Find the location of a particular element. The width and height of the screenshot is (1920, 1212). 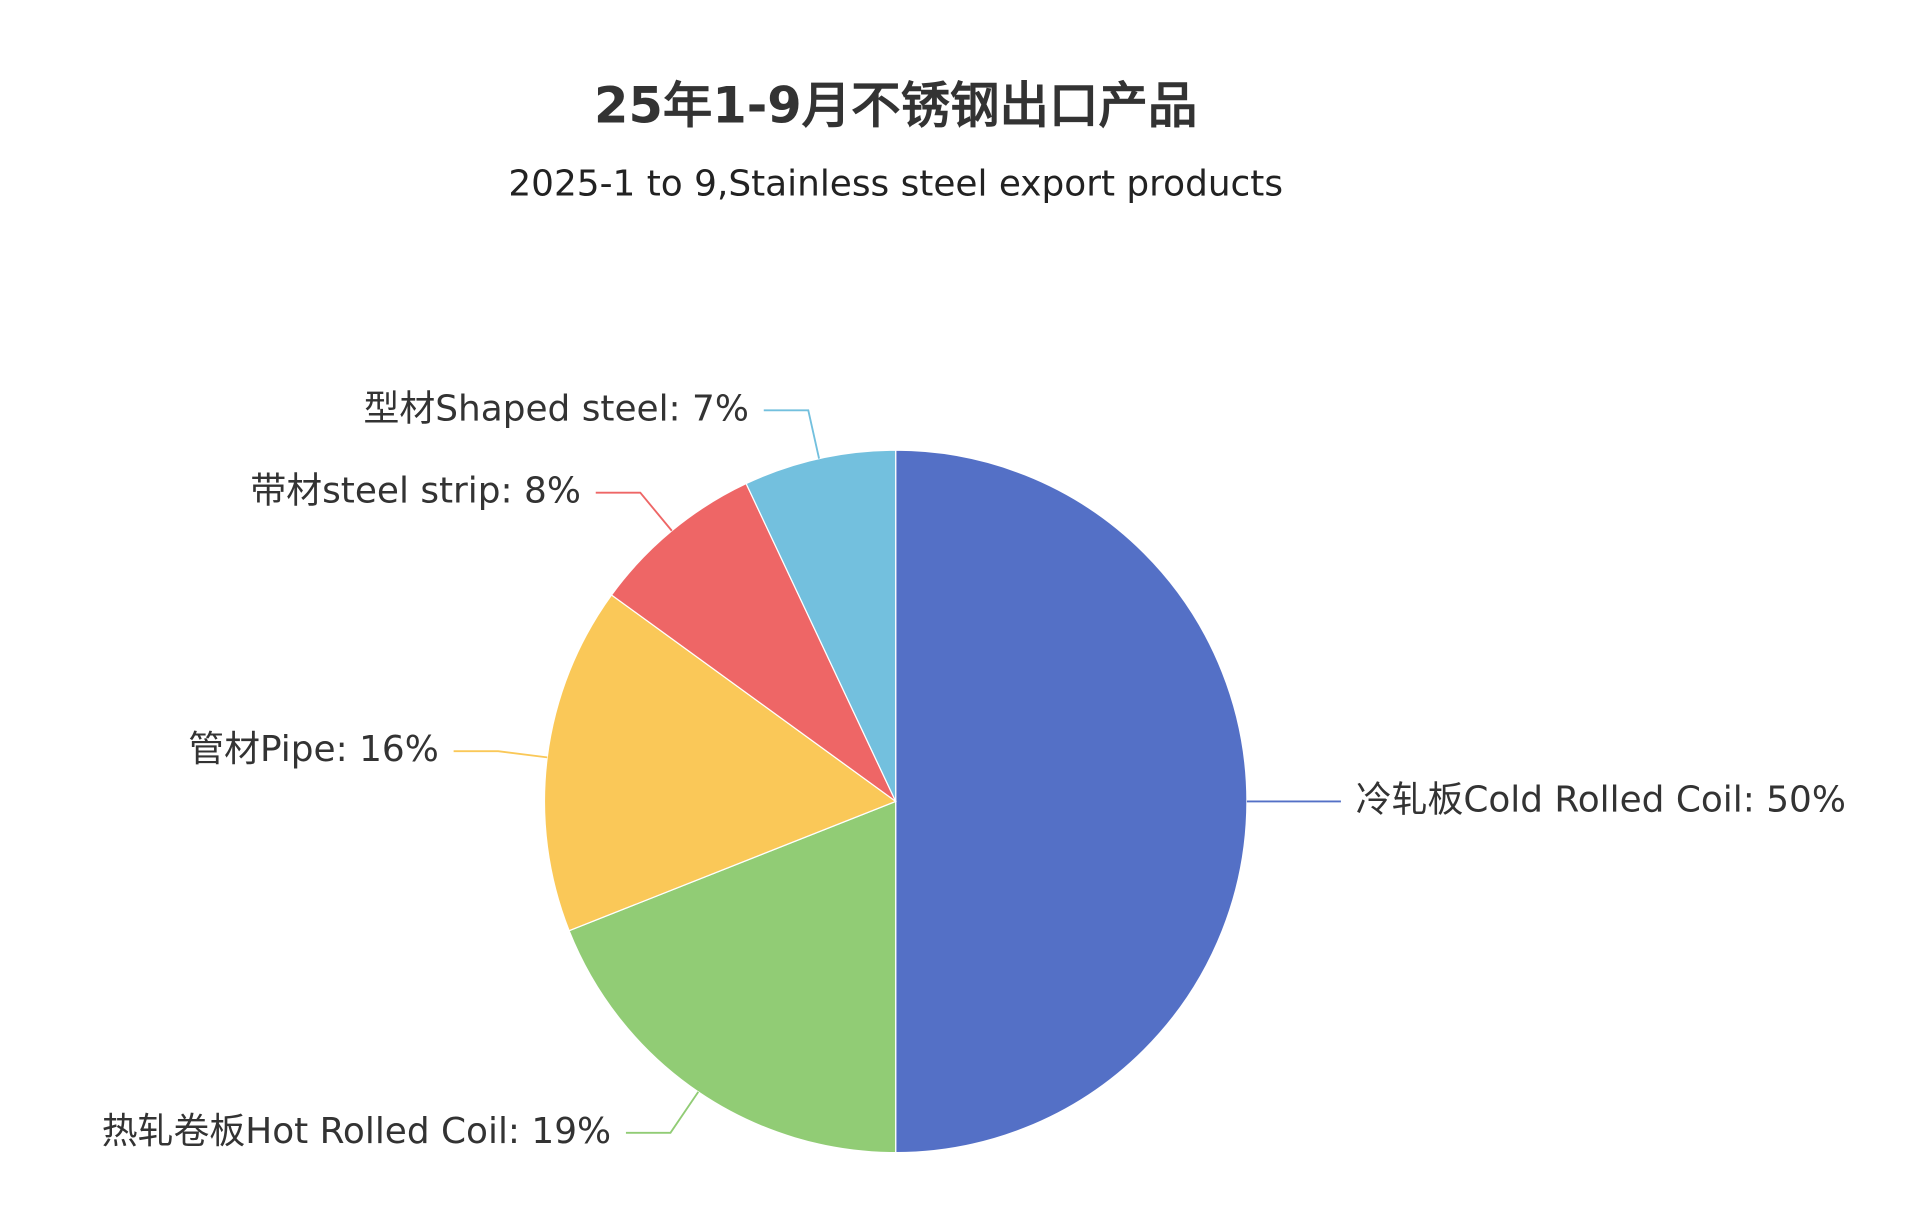

slice-label: 带材steel strip: 8% is located at coordinates (415, 491).